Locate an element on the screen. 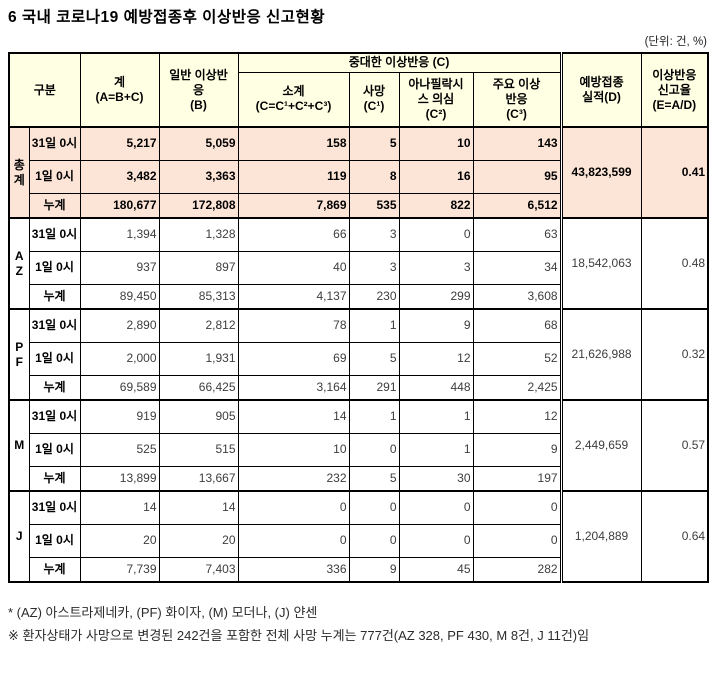 This screenshot has width=715, height=686. value-cell: 7,739 is located at coordinates (119, 569).